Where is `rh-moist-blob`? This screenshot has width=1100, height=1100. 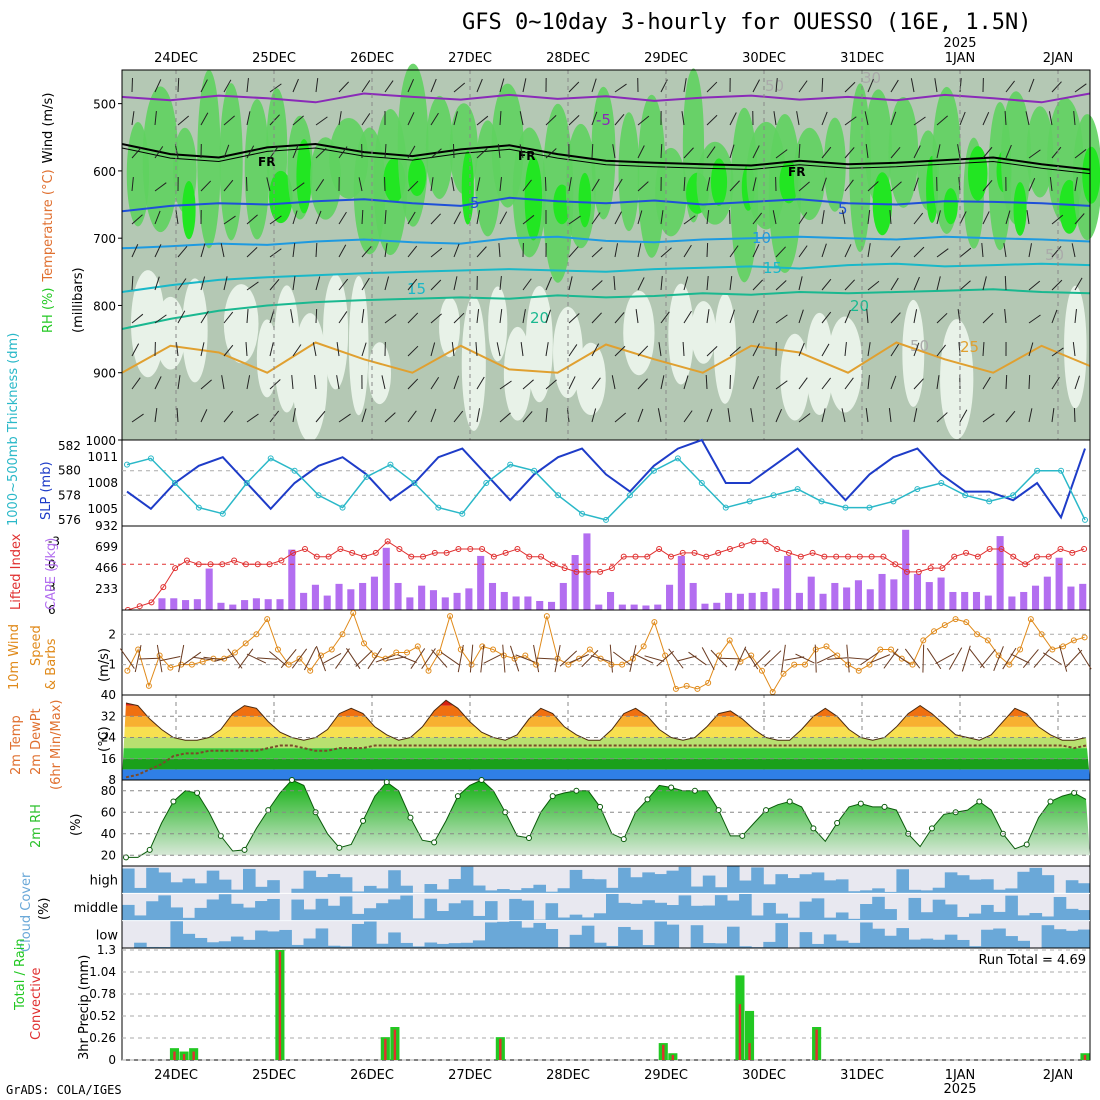
rh-moist-blob is located at coordinates (231, 162).